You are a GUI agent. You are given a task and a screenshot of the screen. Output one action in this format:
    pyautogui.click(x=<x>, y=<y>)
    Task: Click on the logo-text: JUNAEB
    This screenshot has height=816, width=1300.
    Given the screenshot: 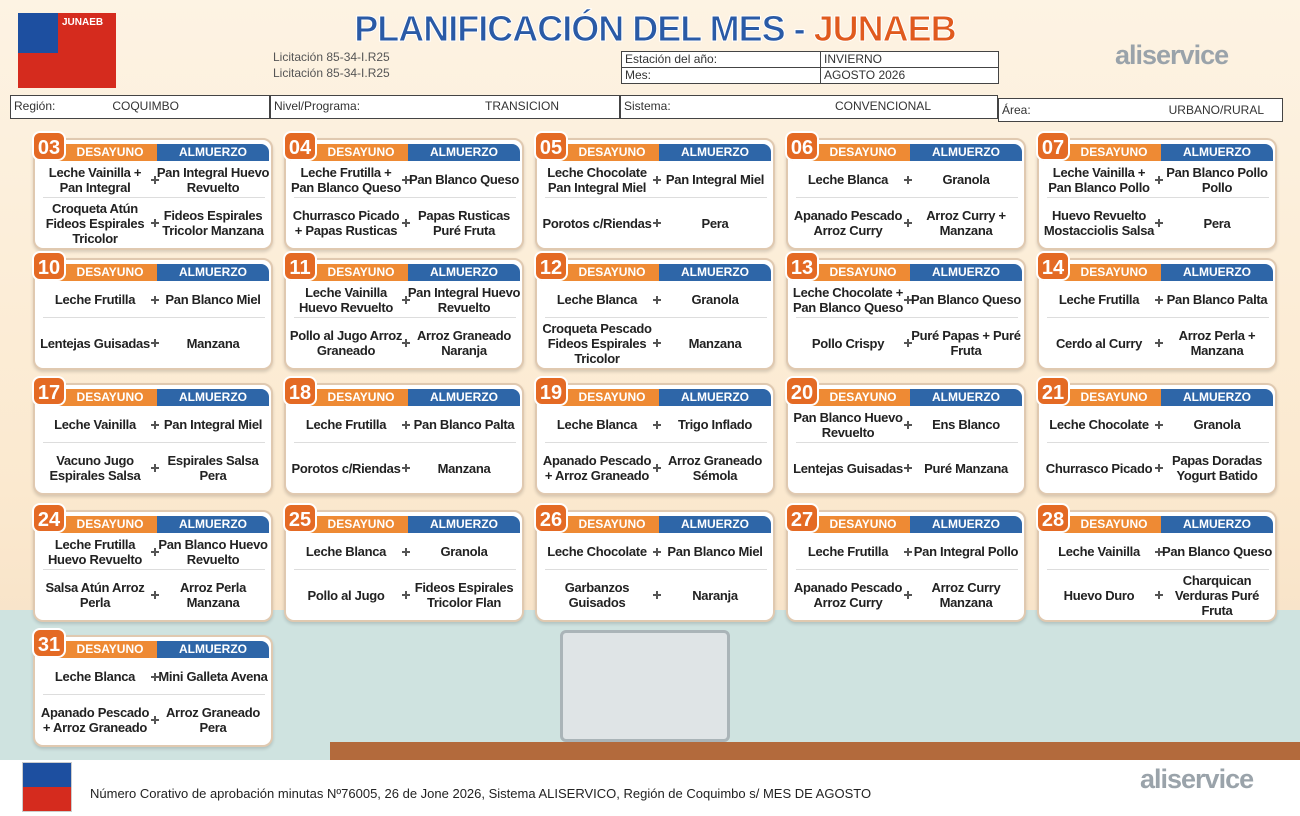 What is the action you would take?
    pyautogui.click(x=83, y=22)
    